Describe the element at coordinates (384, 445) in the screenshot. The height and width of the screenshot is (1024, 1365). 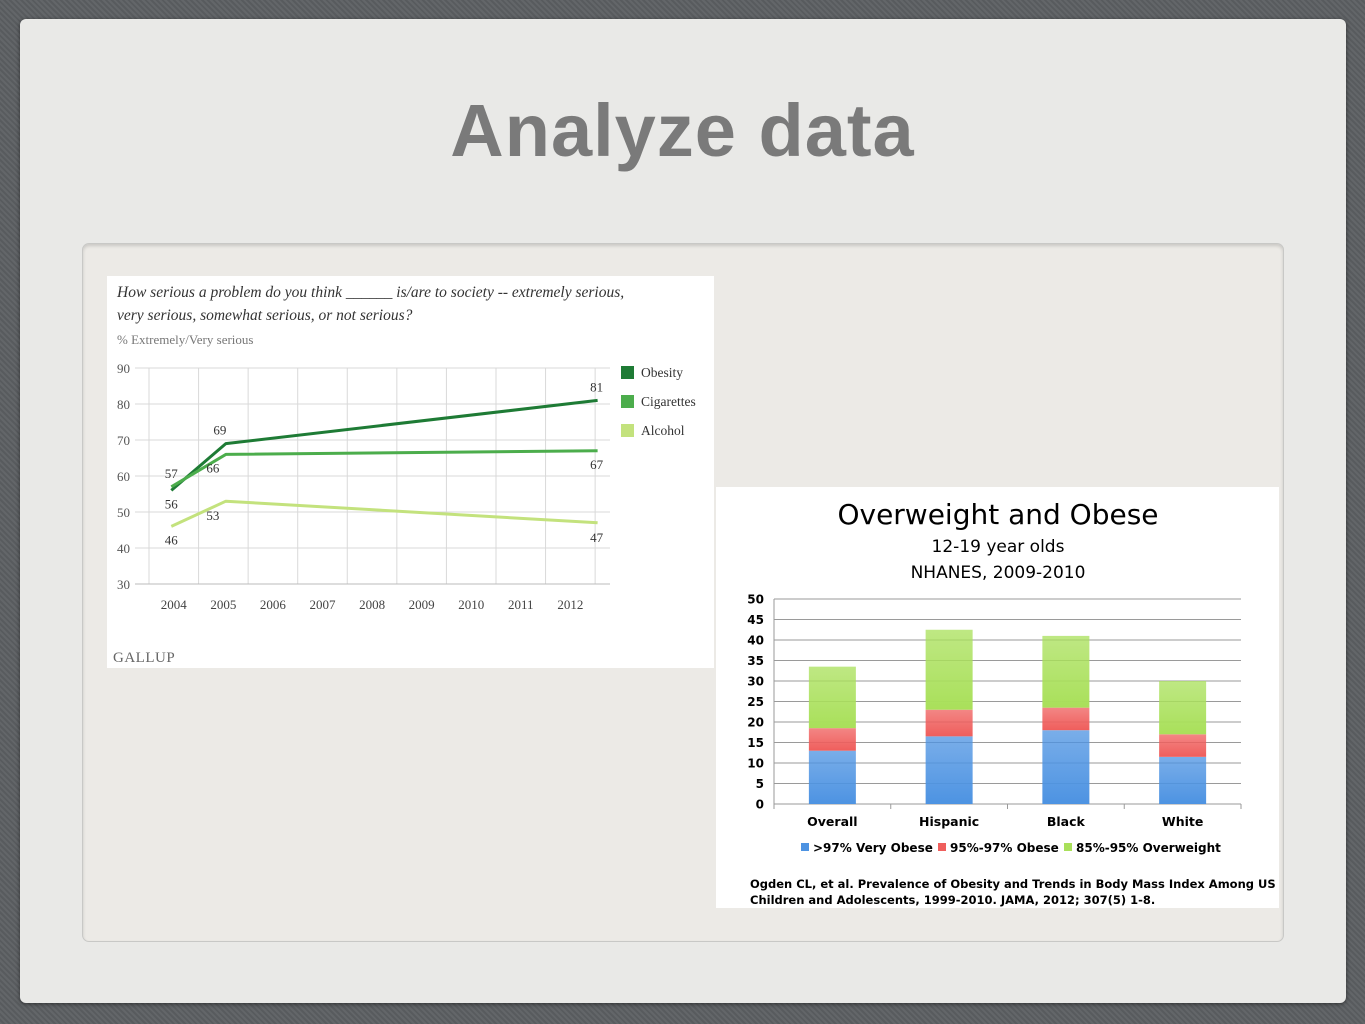
I see `chart1-line-obesity` at that location.